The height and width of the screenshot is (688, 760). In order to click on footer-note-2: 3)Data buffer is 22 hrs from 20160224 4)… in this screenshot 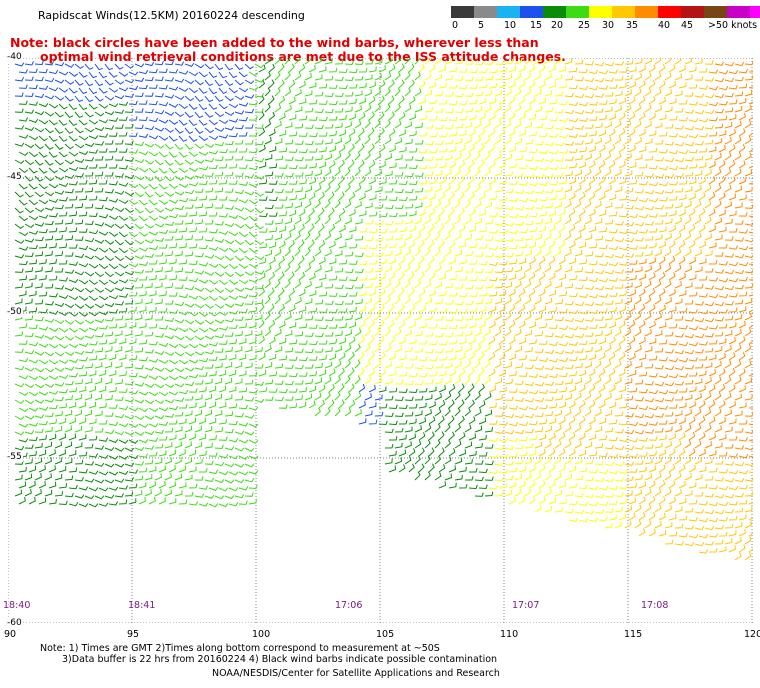, I will do `click(280, 659)`.